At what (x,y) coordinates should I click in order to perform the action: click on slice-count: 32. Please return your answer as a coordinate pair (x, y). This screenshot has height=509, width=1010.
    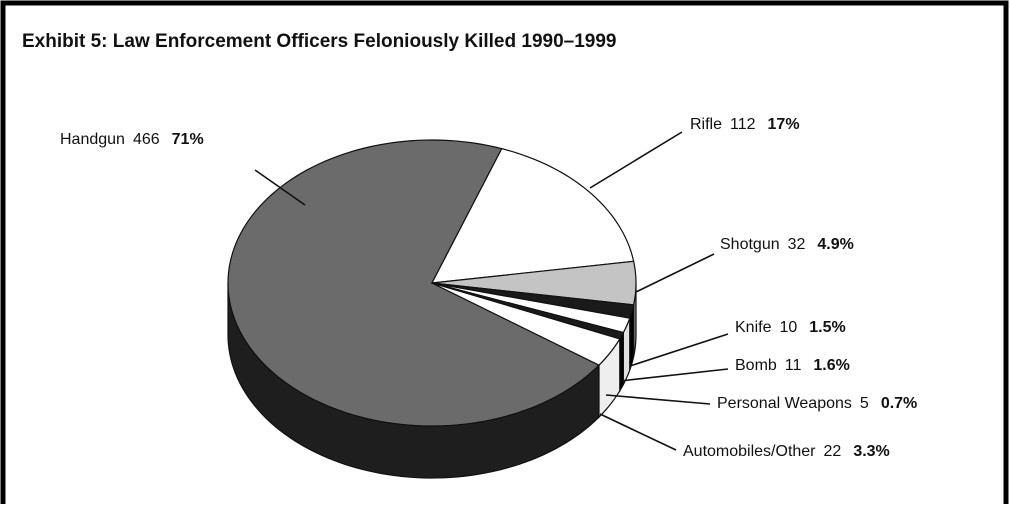
    Looking at the image, I should click on (797, 244).